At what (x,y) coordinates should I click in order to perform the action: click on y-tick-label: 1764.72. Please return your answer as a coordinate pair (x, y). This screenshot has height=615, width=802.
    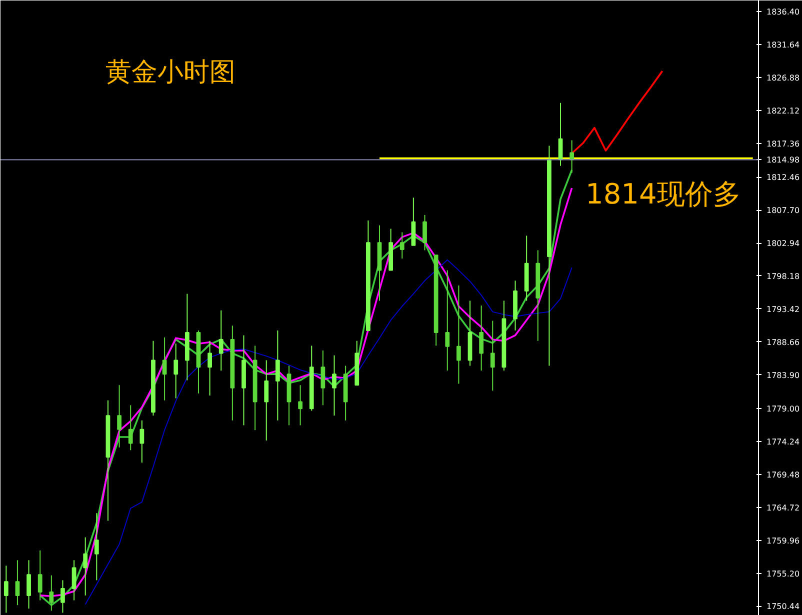
    Looking at the image, I should click on (783, 507).